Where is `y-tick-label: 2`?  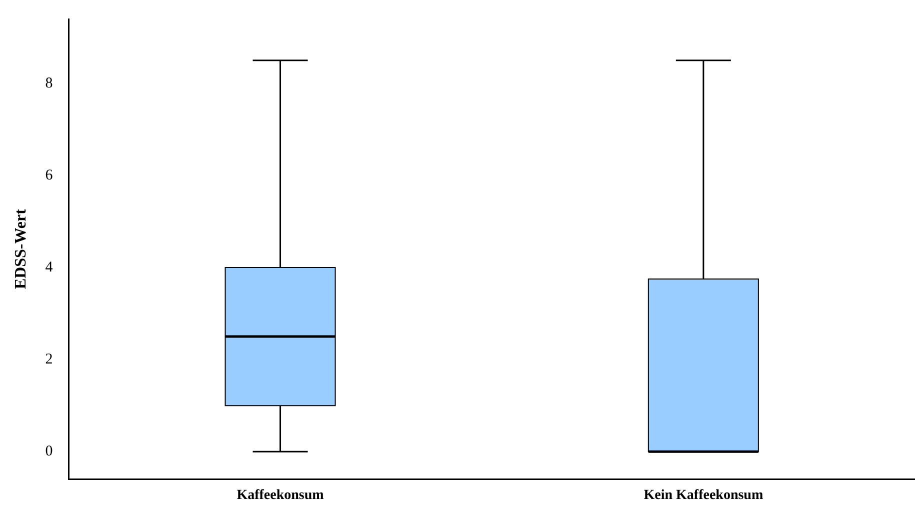 y-tick-label: 2 is located at coordinates (49, 359).